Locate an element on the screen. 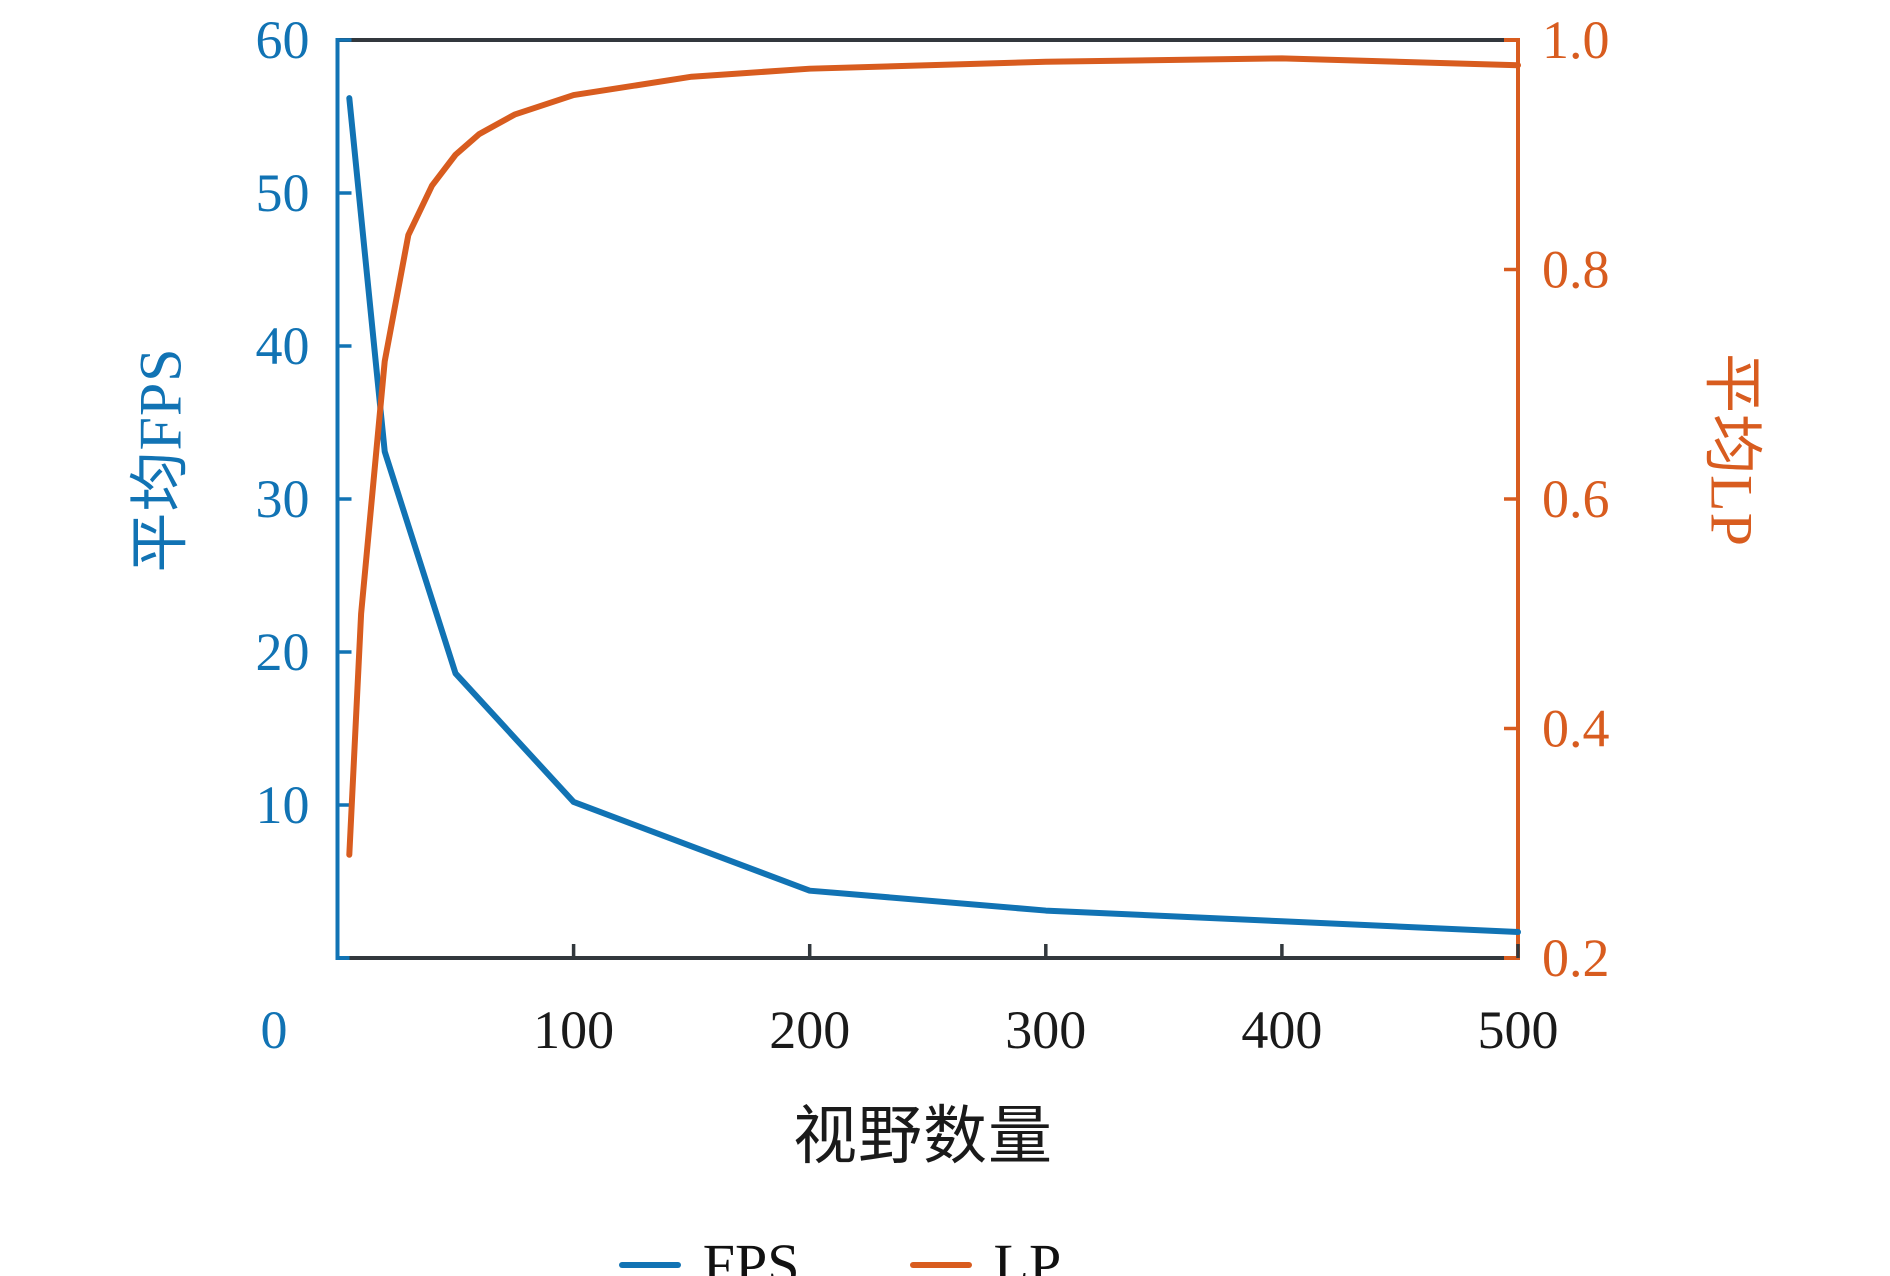 The image size is (1890, 1276). y-axis-label-right: 平均LP is located at coordinates (1731, 450).